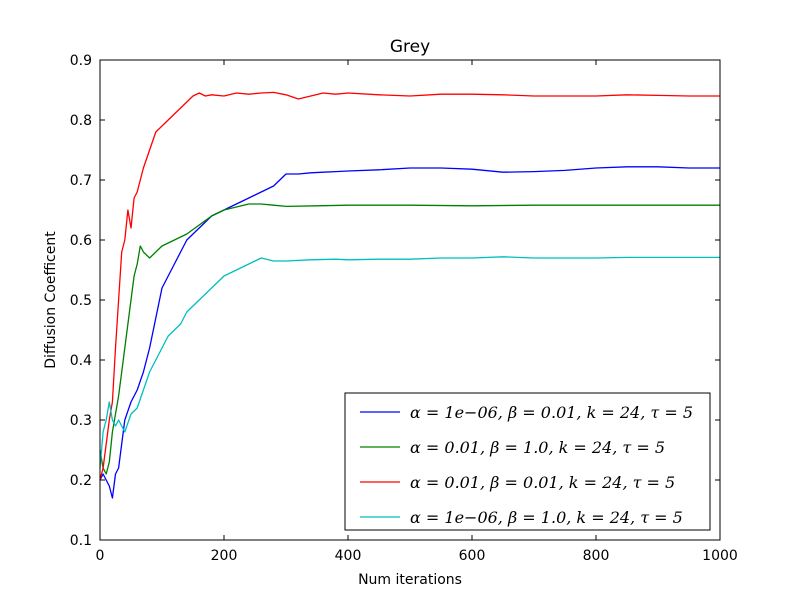  What do you see at coordinates (81, 301) in the screenshot?
I see `y-tick-label: 0.5` at bounding box center [81, 301].